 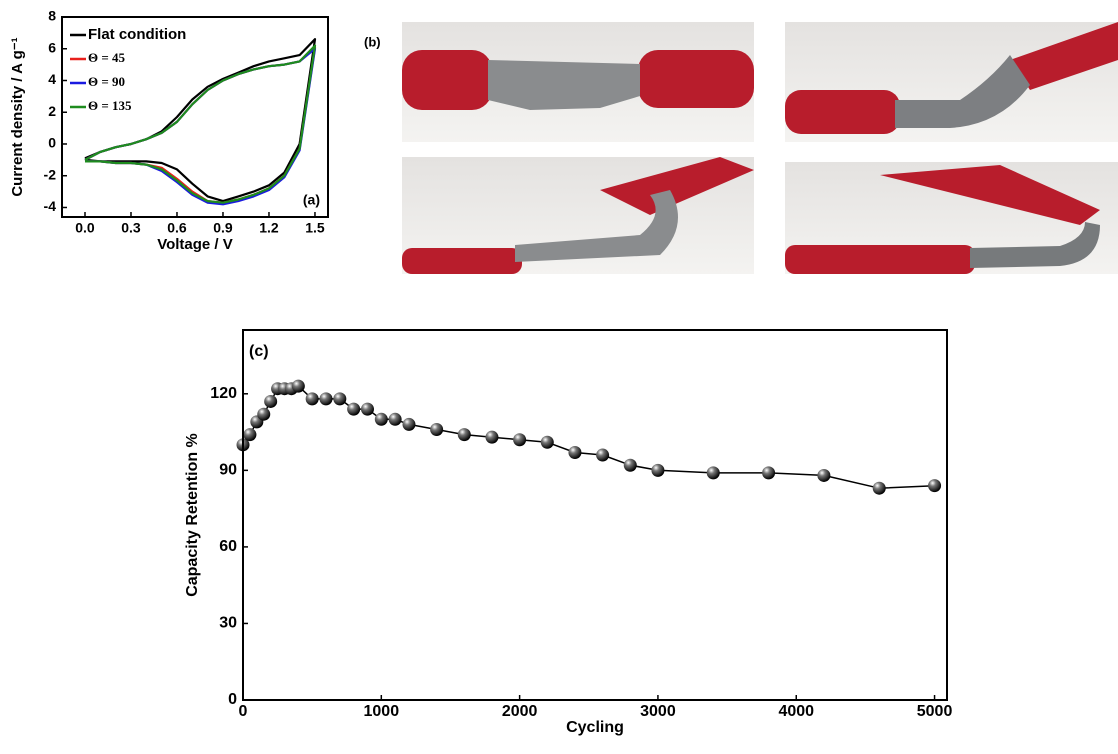 I want to click on x-tick-label: 0.3, so click(x=131, y=228).